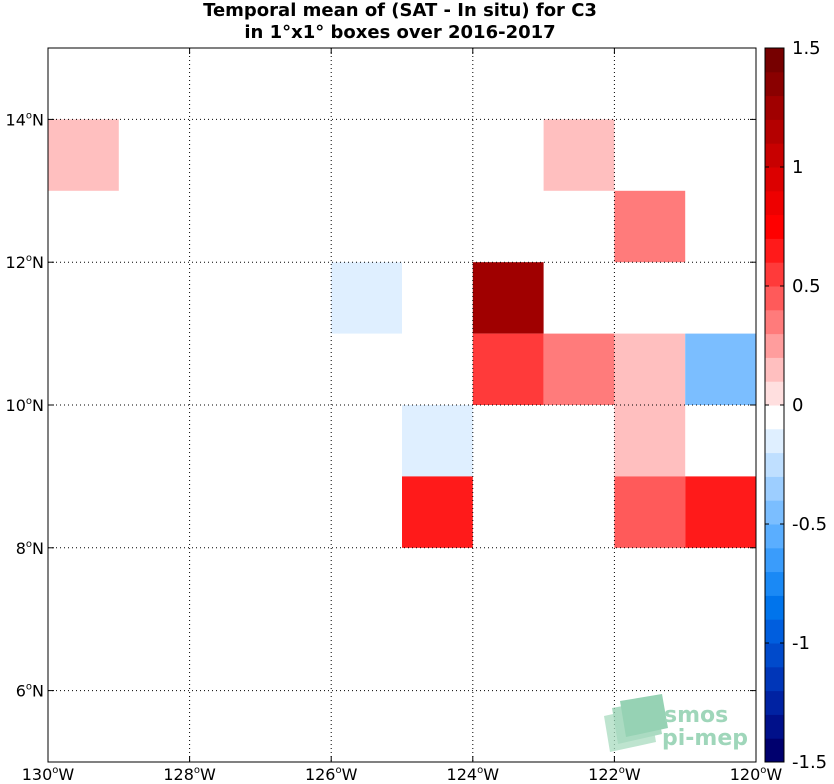 The width and height of the screenshot is (834, 784). I want to click on colorbar-tick-label: 0.5, so click(806, 286).